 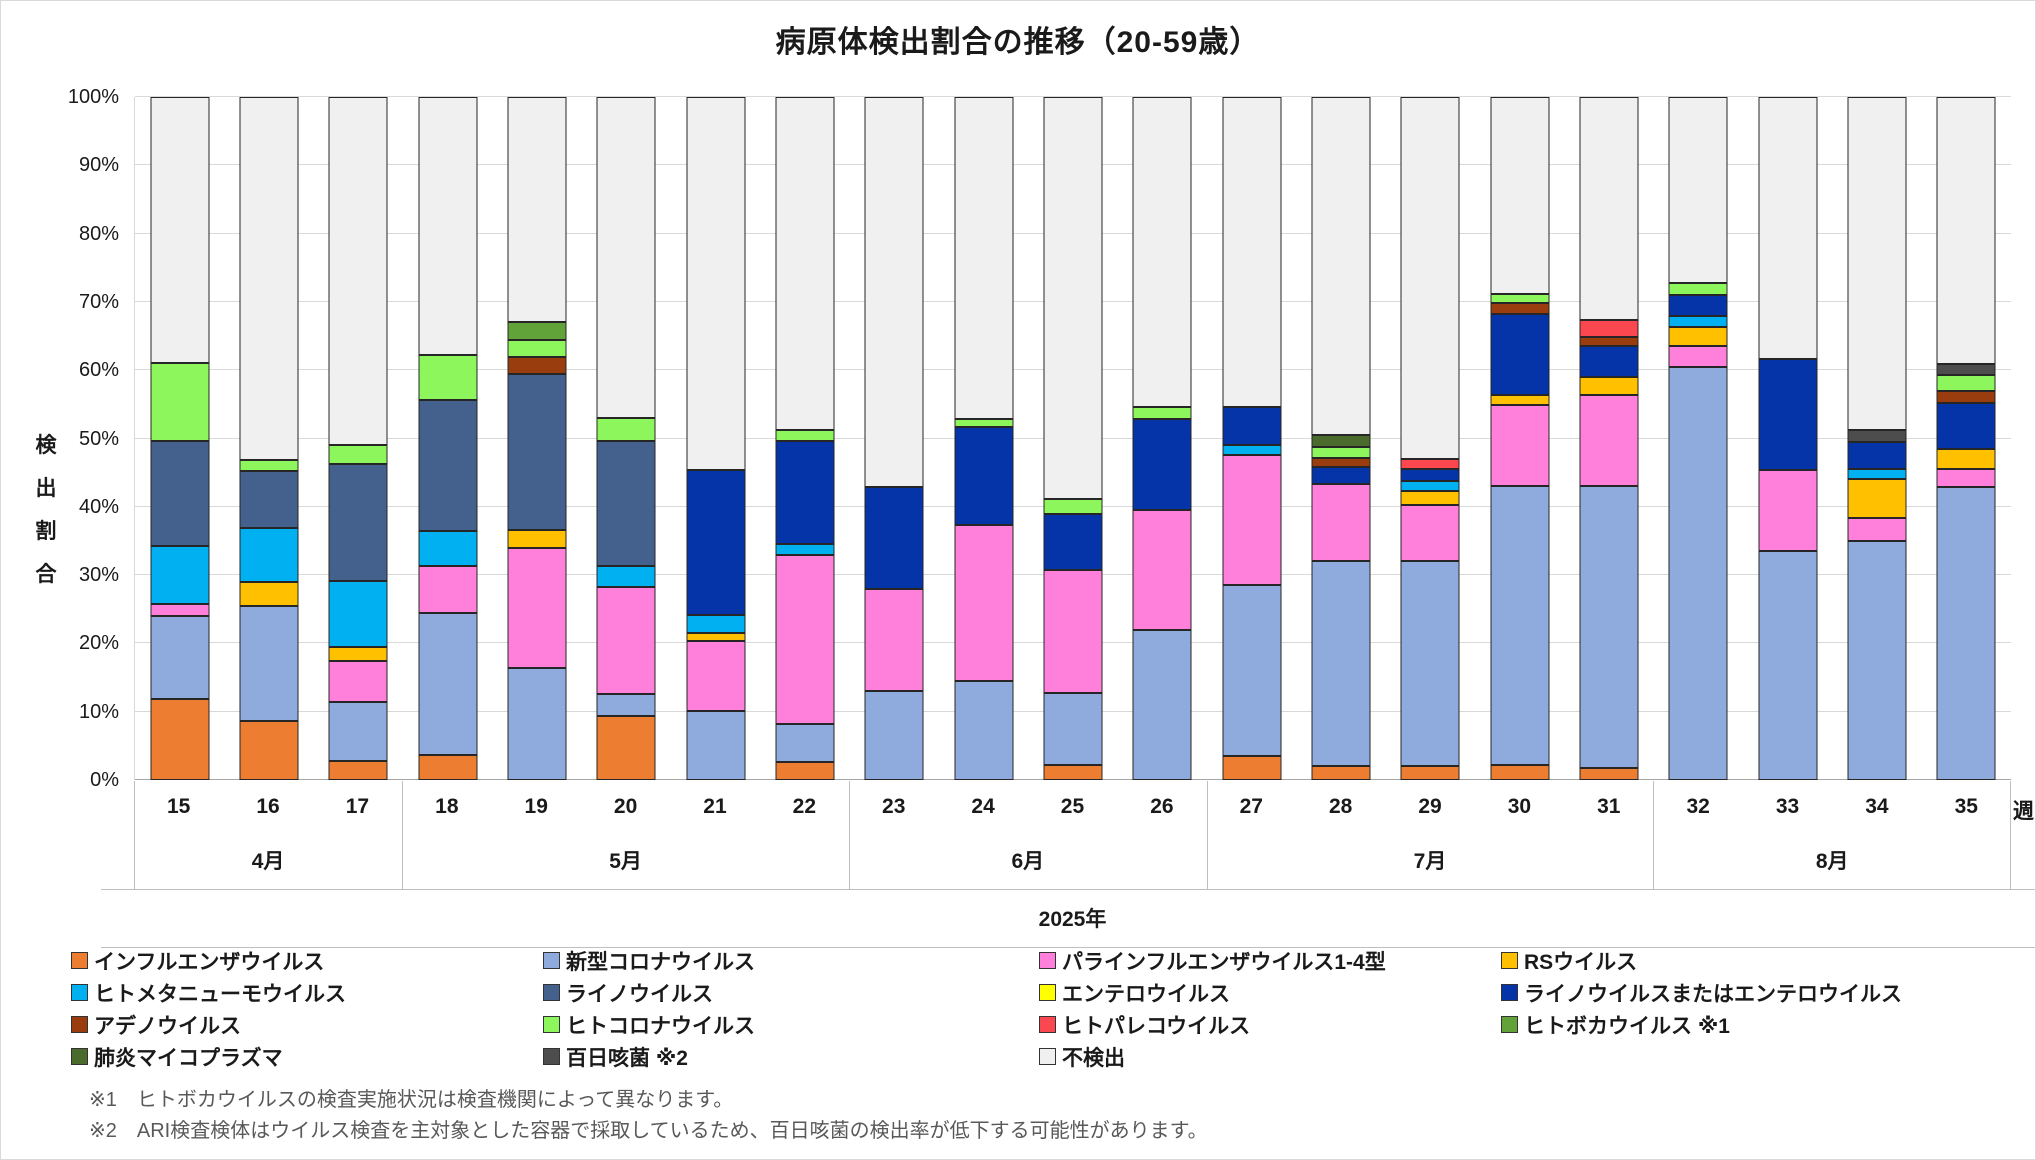 What do you see at coordinates (625, 861) in the screenshot?
I see `month-label: 5月` at bounding box center [625, 861].